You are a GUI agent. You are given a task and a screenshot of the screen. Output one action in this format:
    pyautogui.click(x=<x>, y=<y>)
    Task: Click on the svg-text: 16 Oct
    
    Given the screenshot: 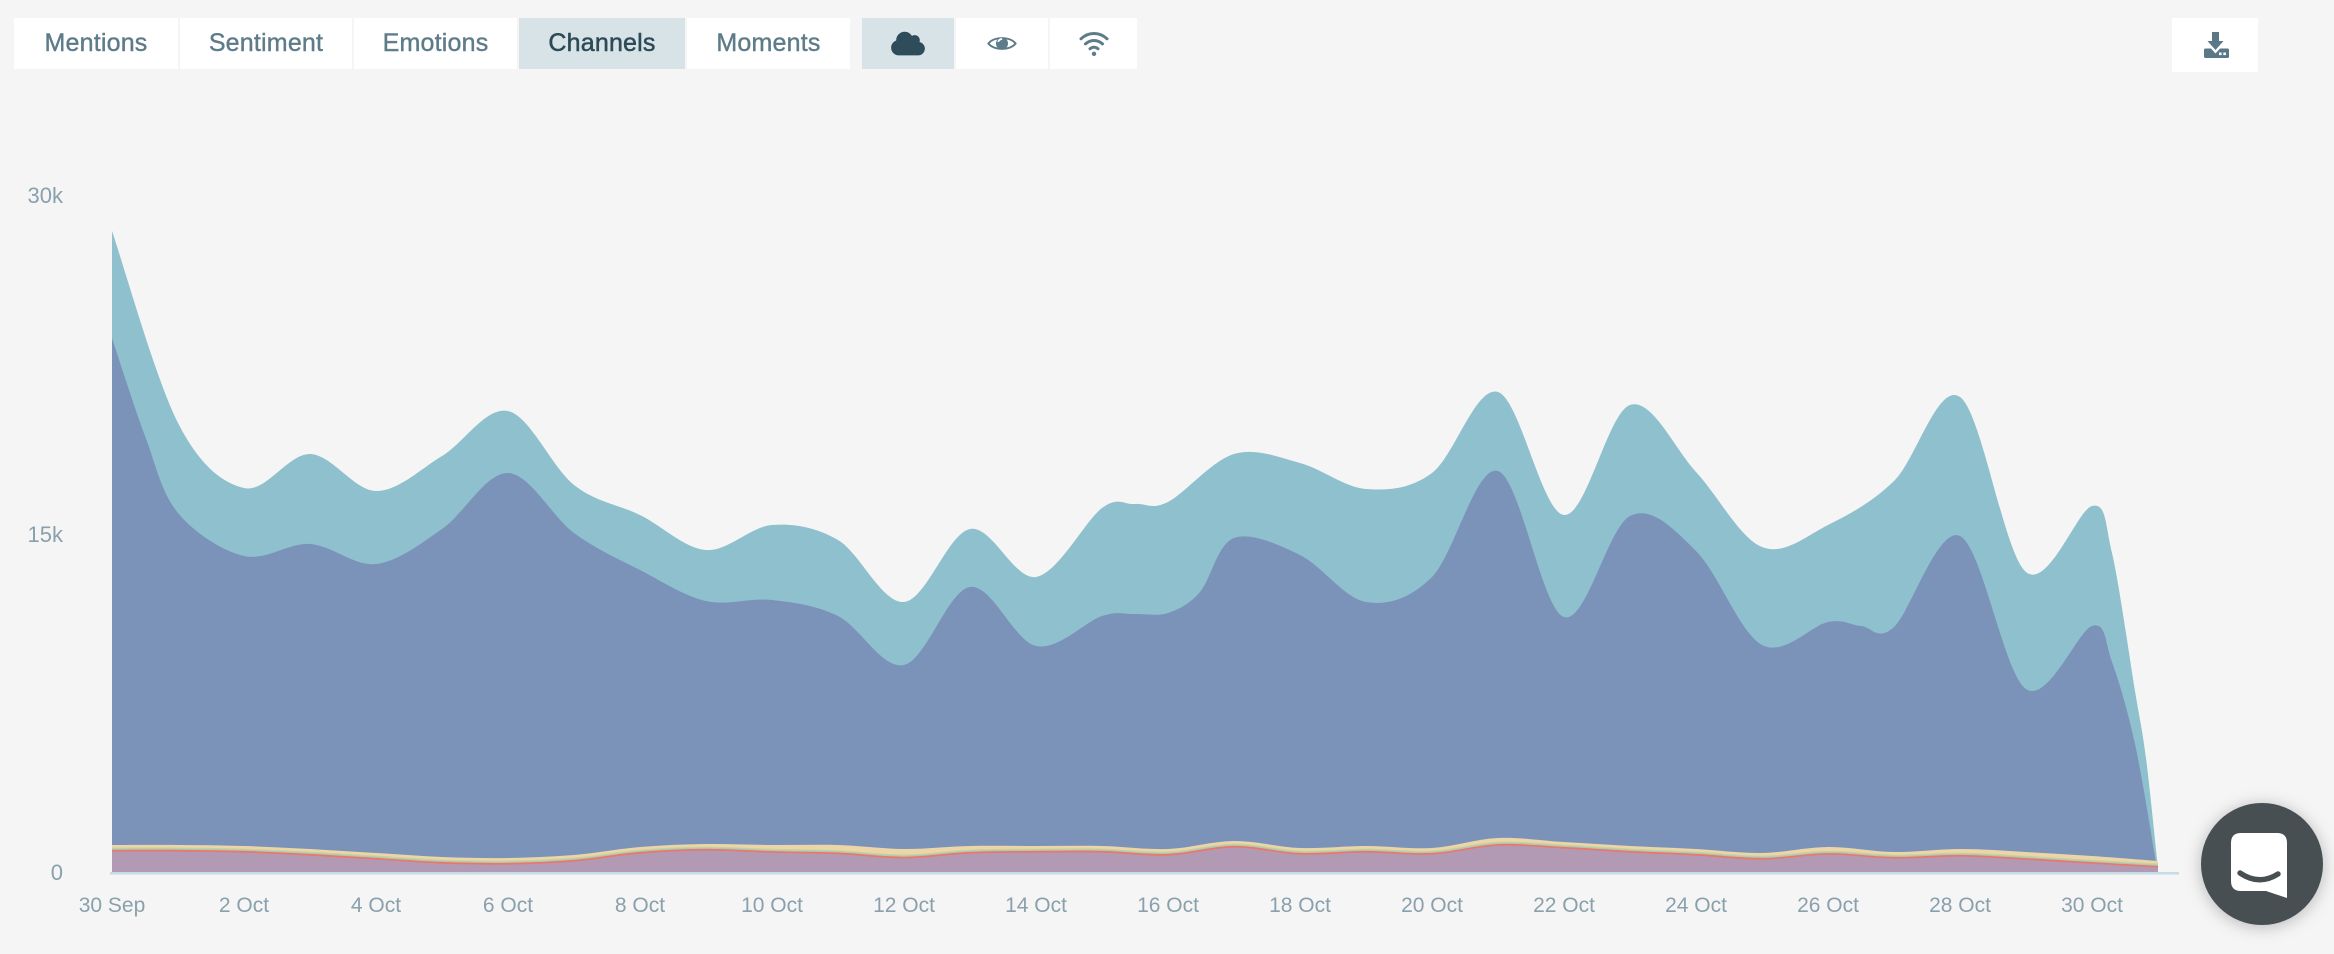 What is the action you would take?
    pyautogui.click(x=1168, y=905)
    